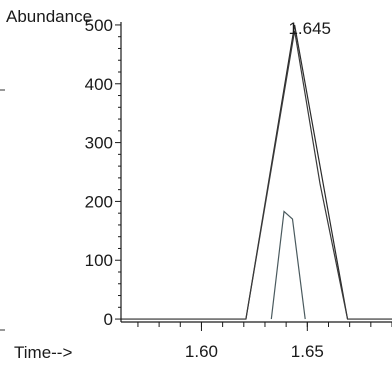  I want to click on x-tick-label: 1.60, so click(201, 351).